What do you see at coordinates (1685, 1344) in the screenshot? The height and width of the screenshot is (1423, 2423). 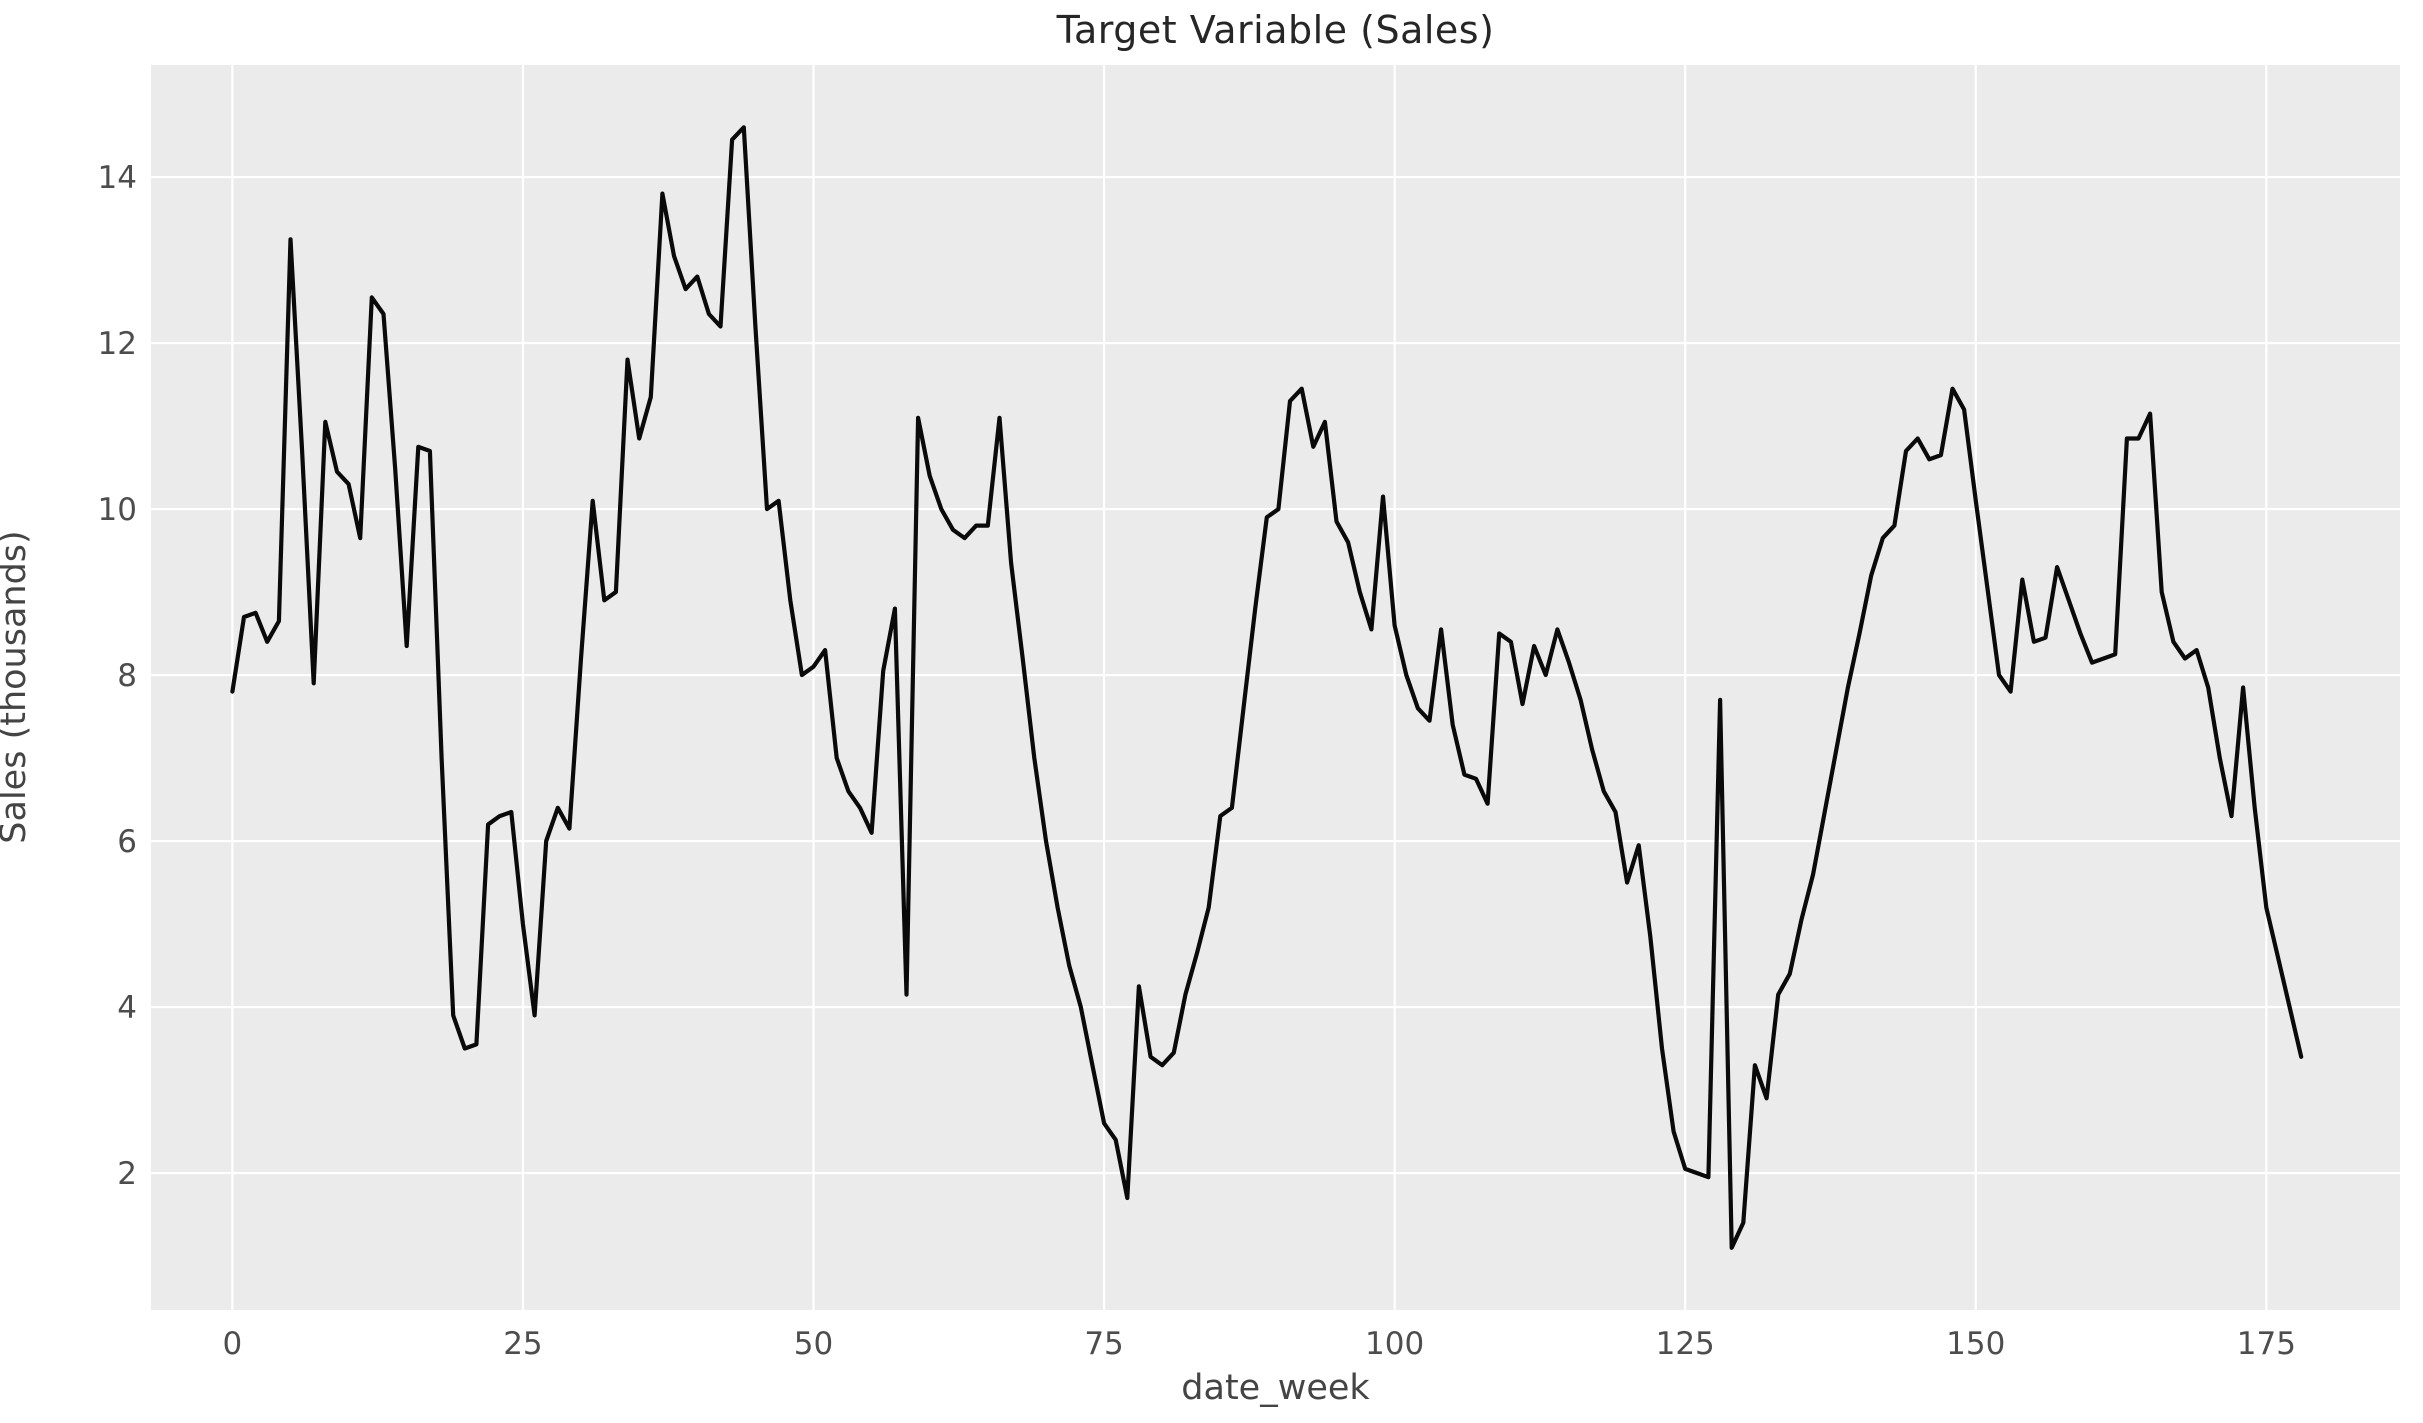 I see `x-tick-label: 125` at bounding box center [1685, 1344].